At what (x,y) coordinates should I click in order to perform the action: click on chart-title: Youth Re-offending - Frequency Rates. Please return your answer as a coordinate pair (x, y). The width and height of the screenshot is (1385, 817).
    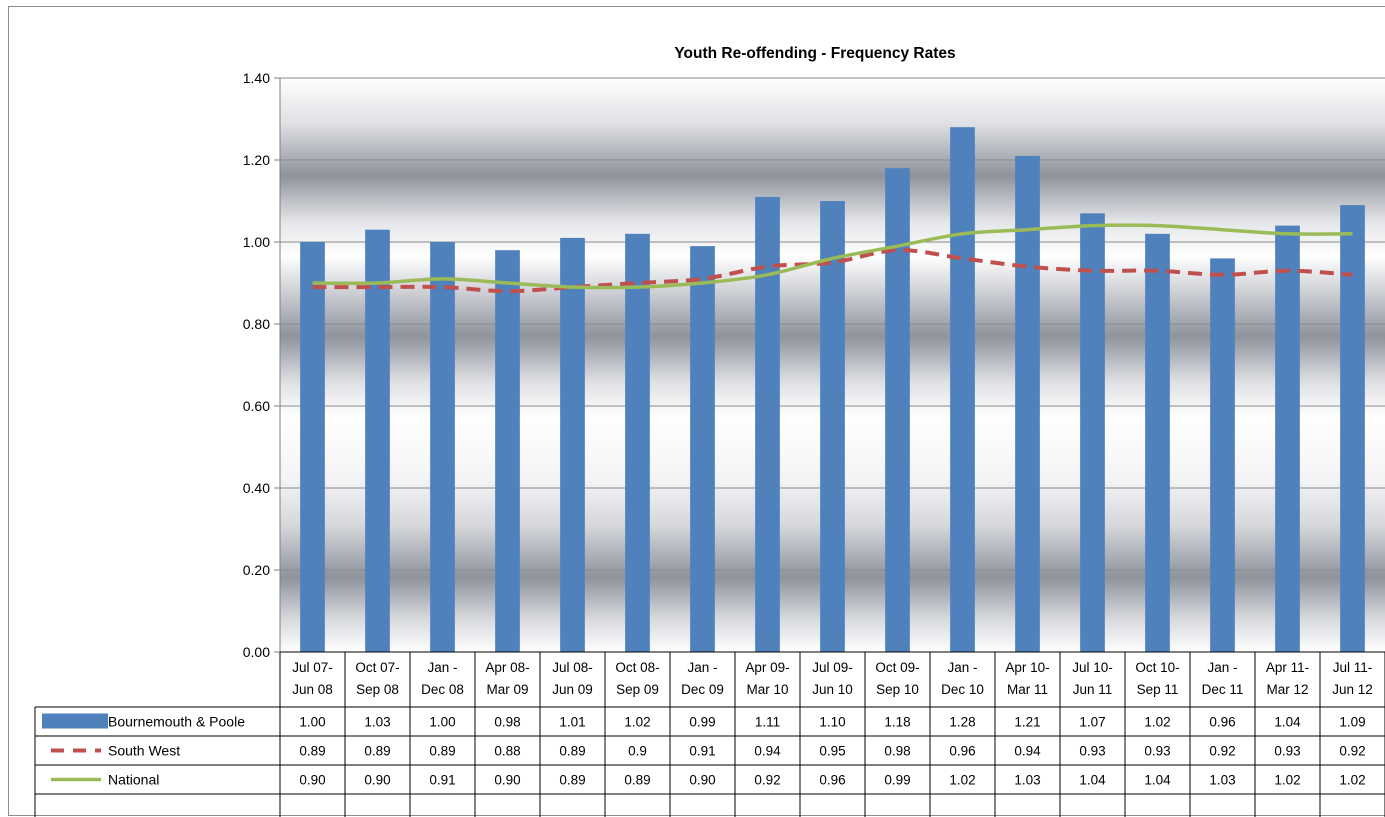
    Looking at the image, I should click on (814, 53).